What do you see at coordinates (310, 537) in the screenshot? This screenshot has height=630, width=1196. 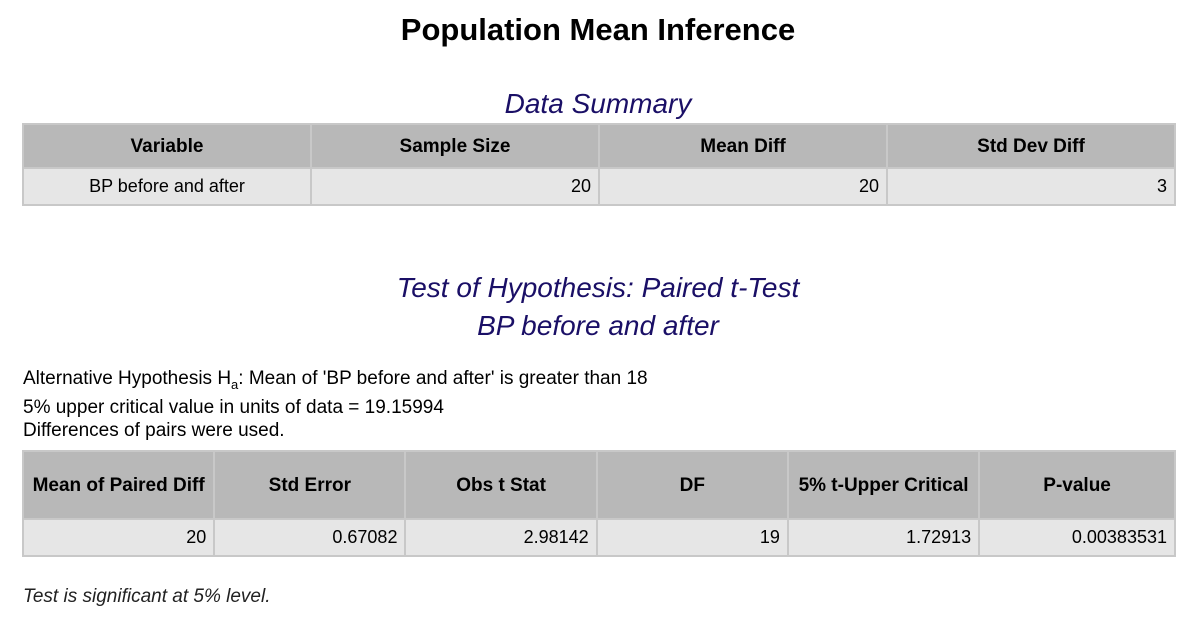 I see `cell-std-error: 0.67082` at bounding box center [310, 537].